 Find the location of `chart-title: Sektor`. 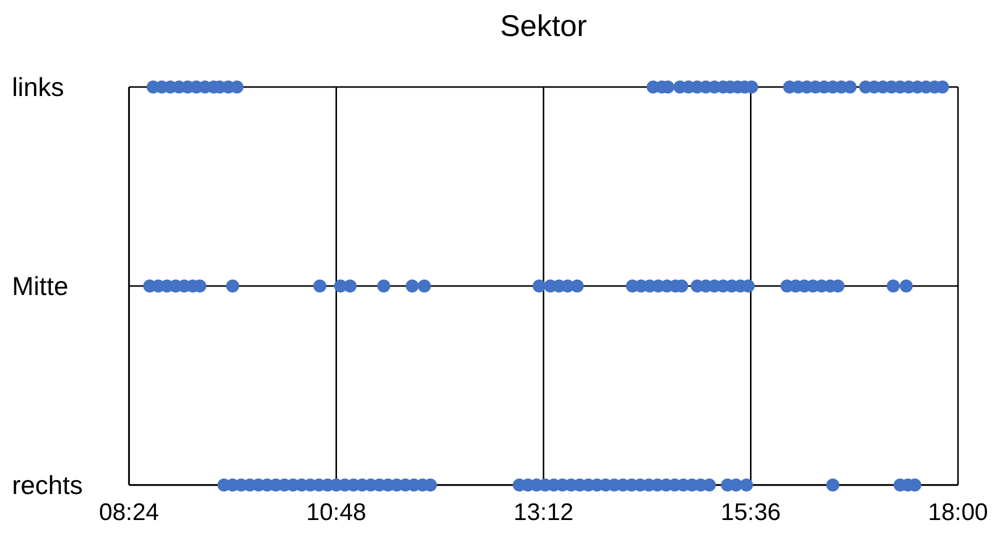

chart-title: Sektor is located at coordinates (543, 27).